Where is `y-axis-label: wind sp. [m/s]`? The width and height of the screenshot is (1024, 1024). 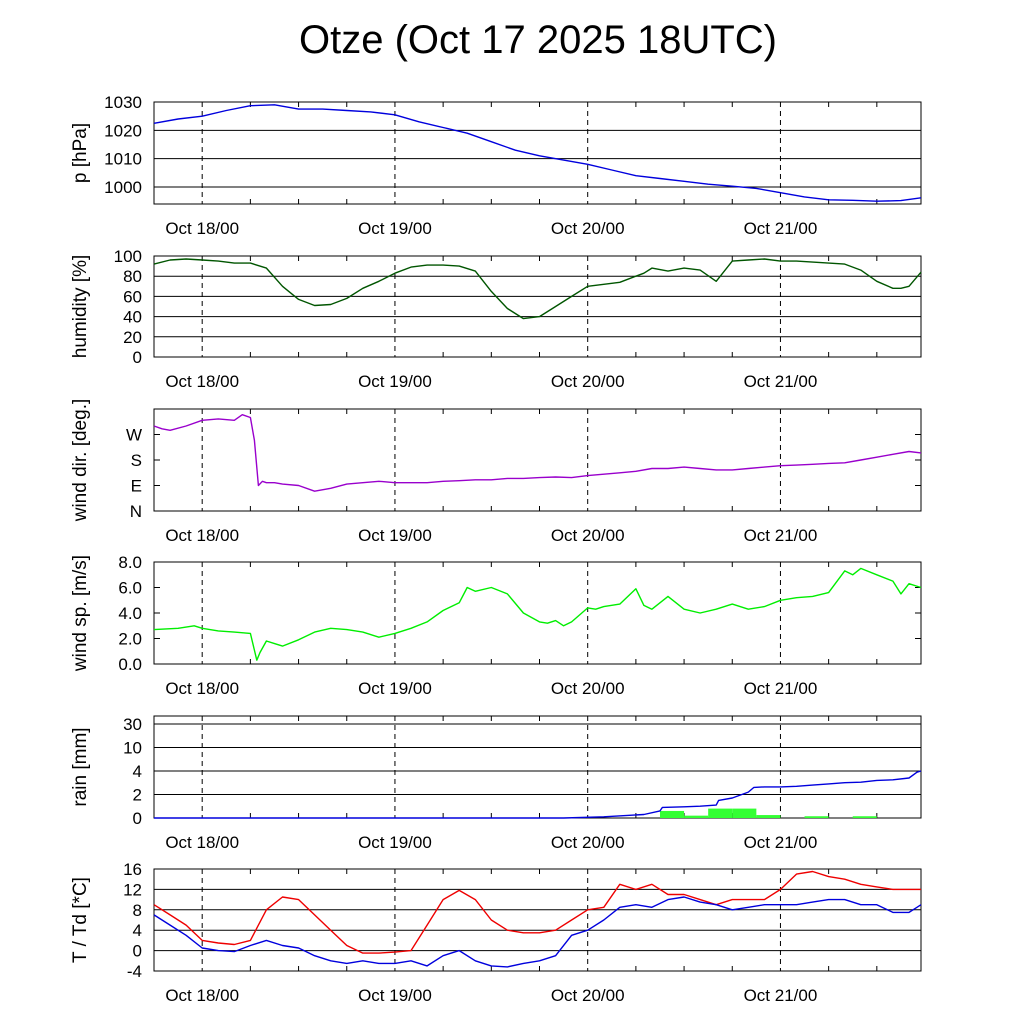
y-axis-label: wind sp. [m/s] is located at coordinates (80, 613).